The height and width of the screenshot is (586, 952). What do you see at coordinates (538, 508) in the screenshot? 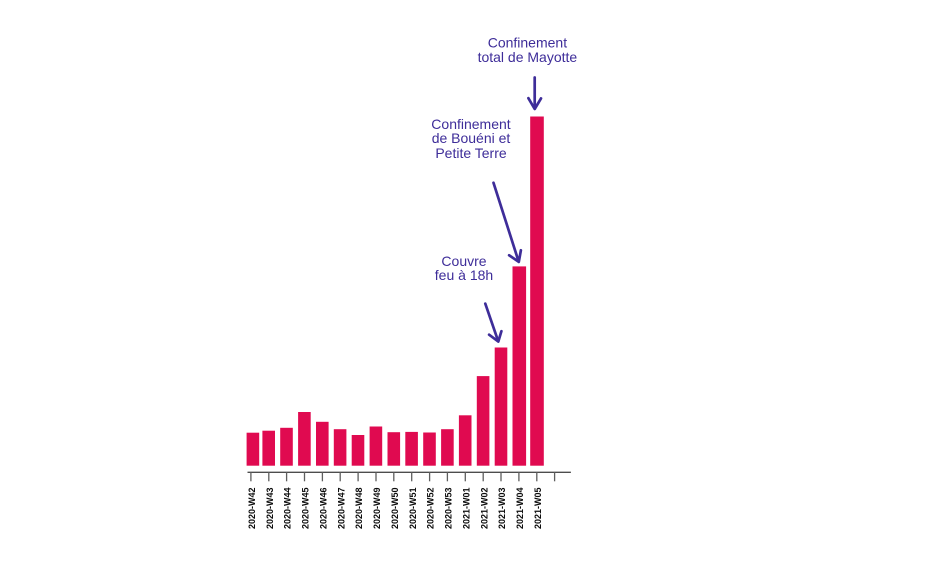
I see `svg-text: 2021-W05` at bounding box center [538, 508].